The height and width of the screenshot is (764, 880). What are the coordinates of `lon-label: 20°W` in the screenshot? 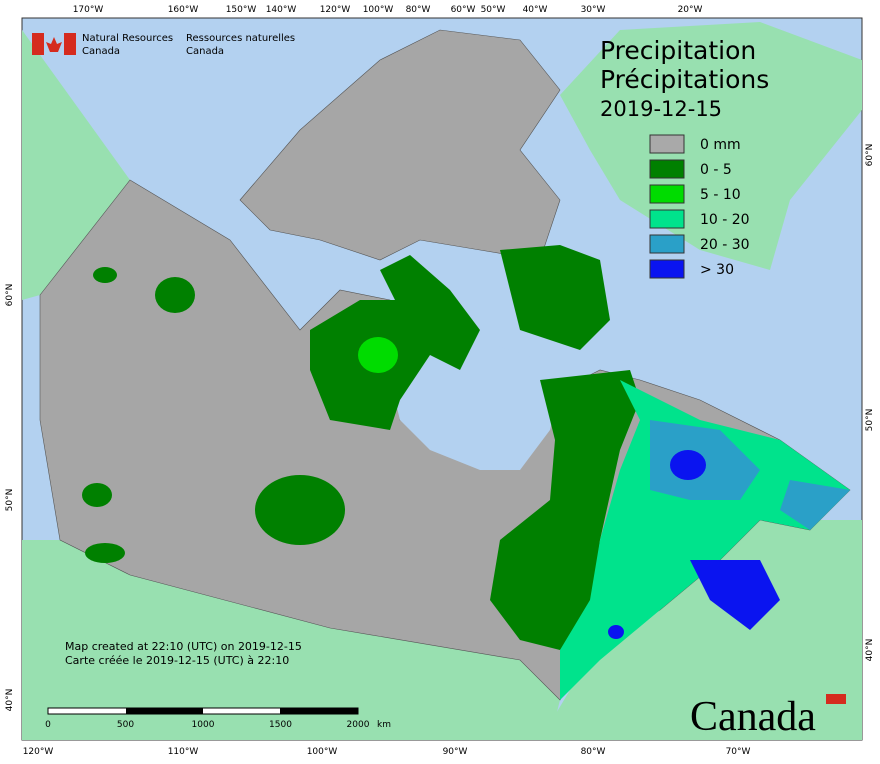 It's located at (690, 10).